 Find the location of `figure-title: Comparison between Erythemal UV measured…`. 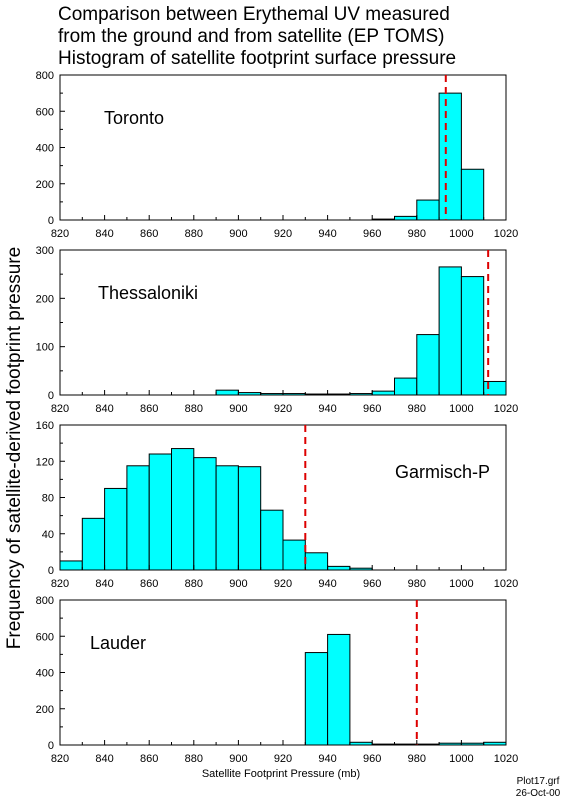

figure-title: Comparison between Erythemal UV measured… is located at coordinates (257, 36).